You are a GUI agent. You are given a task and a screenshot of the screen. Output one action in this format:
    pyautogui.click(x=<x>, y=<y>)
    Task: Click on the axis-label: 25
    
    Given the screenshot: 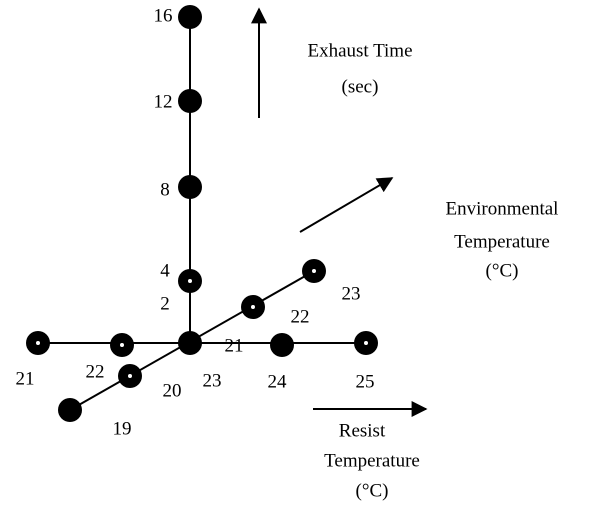 What is the action you would take?
    pyautogui.click(x=365, y=381)
    